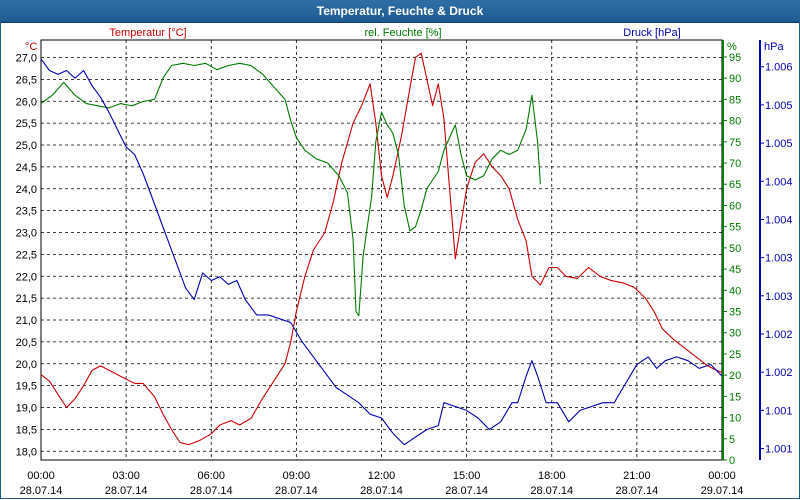 Image resolution: width=800 pixels, height=500 pixels. I want to click on humidity-tick-label: 20, so click(735, 376).